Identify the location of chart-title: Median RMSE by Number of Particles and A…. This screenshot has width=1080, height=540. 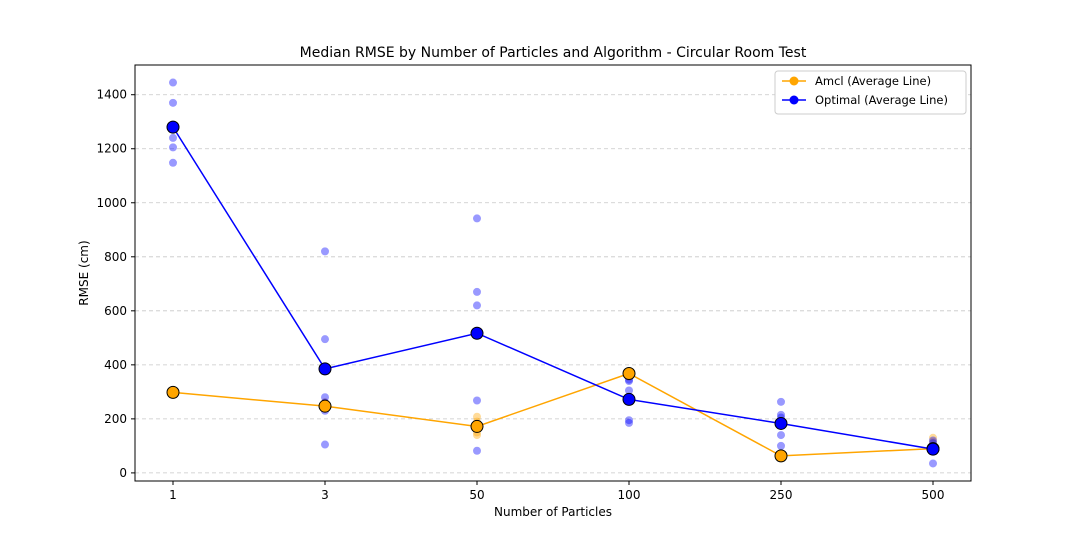
(553, 53).